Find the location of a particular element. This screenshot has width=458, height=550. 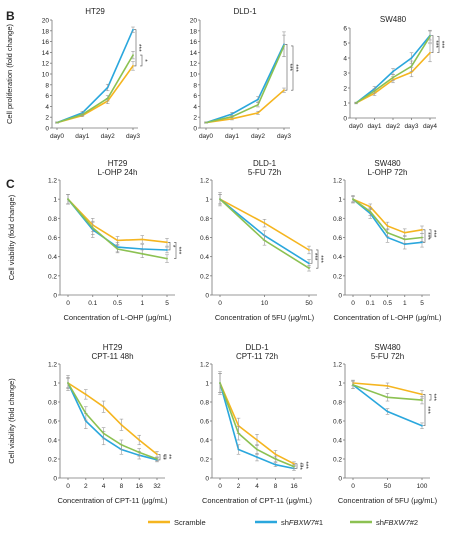

legend-item-scramble: Scramble is located at coordinates (177, 522).